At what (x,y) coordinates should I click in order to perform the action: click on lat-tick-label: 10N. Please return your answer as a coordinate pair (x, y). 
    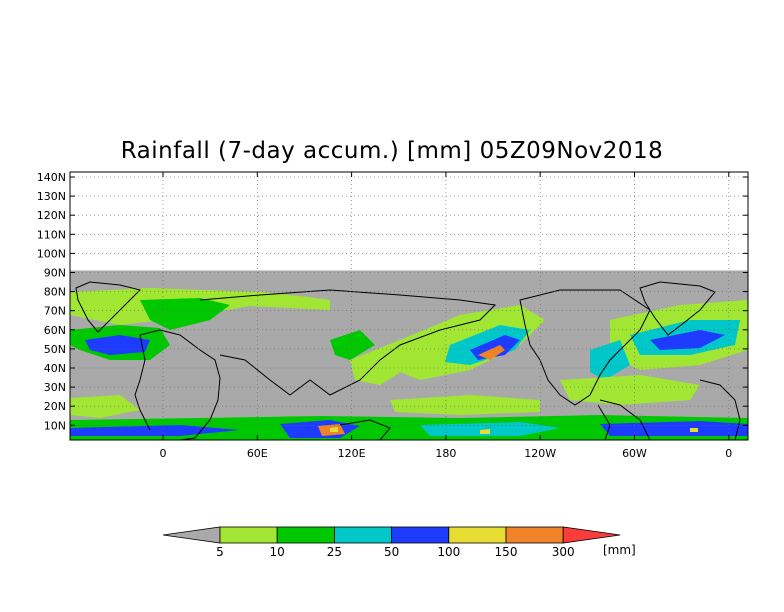
    Looking at the image, I should click on (55, 425).